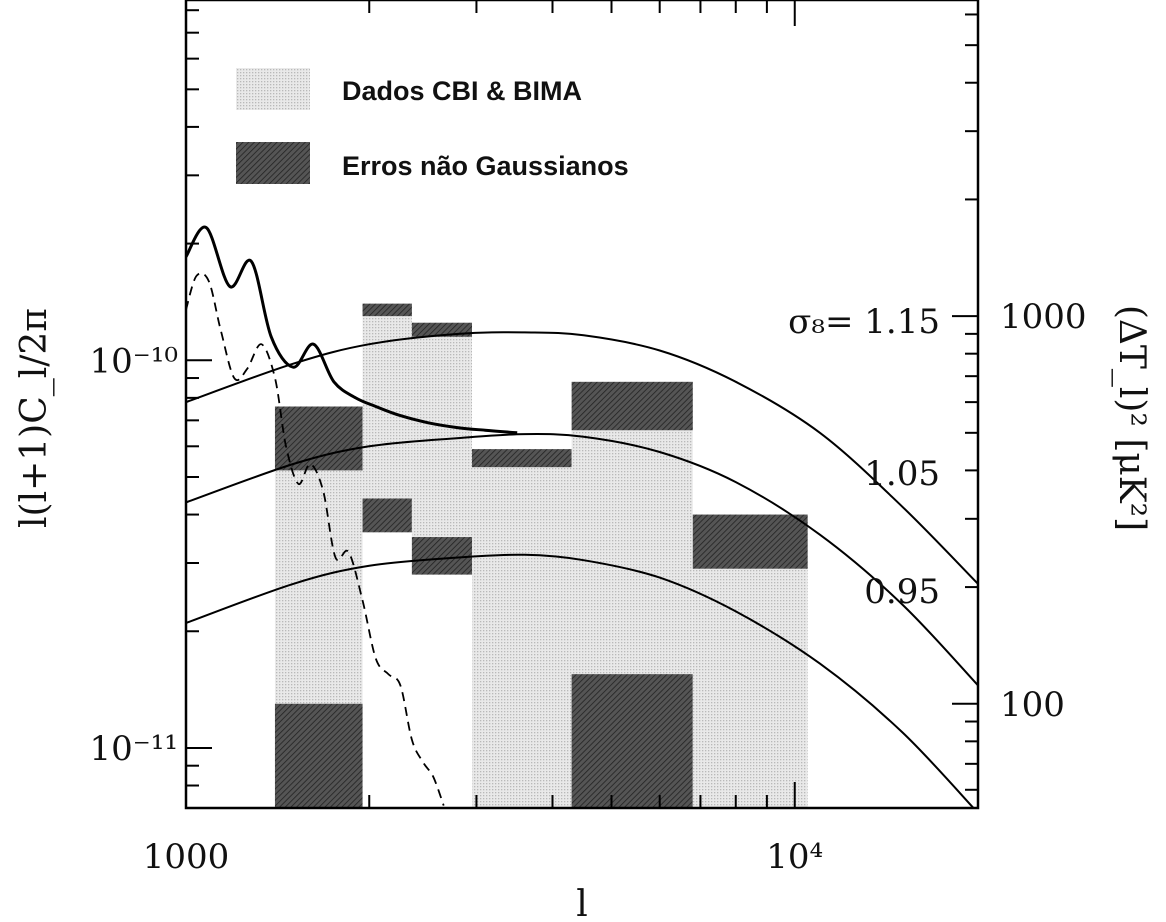 This screenshot has width=1166, height=922. What do you see at coordinates (134, 361) in the screenshot?
I see `y-tick-label-0: 10⁻¹⁰` at bounding box center [134, 361].